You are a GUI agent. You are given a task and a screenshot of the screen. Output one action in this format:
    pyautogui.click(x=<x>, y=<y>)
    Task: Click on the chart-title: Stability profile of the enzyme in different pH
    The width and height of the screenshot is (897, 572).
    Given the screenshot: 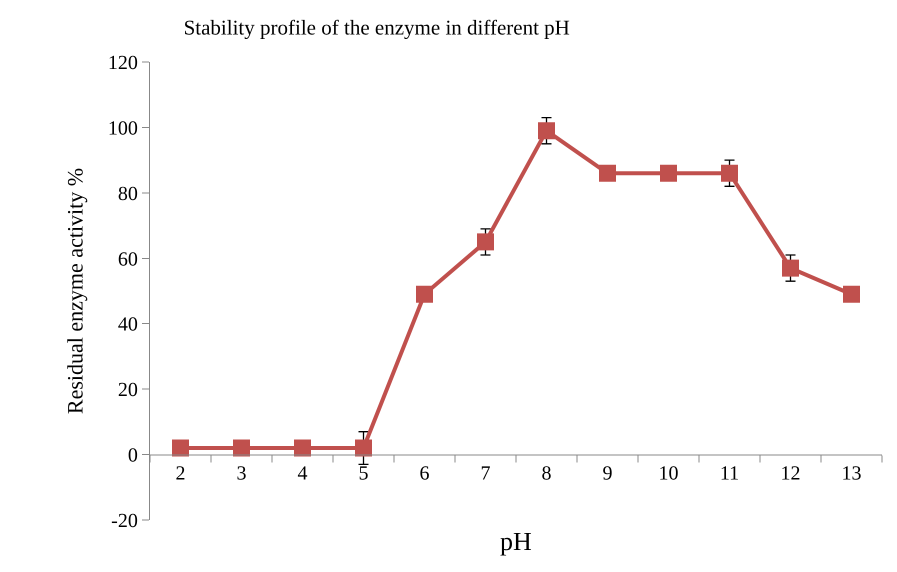 What is the action you would take?
    pyautogui.click(x=377, y=28)
    